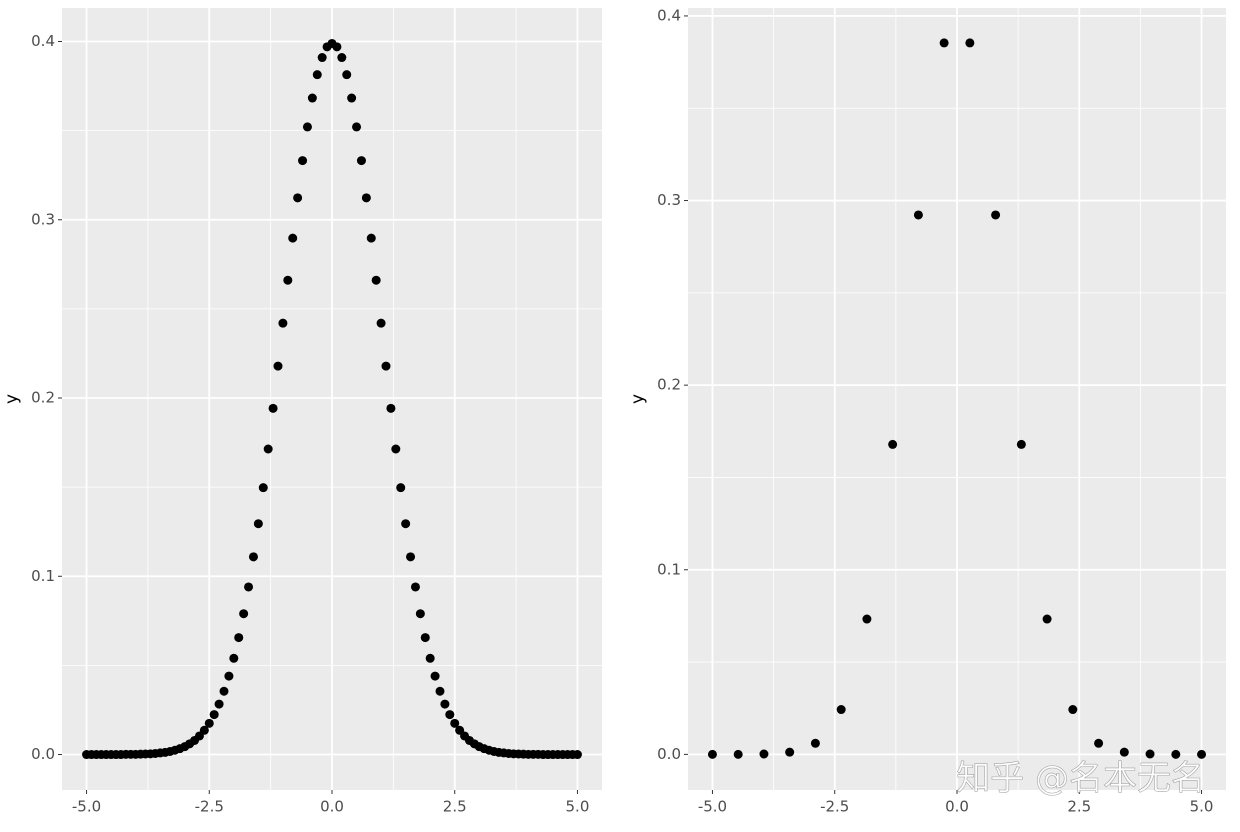 The image size is (1240, 832). What do you see at coordinates (1080, 779) in the screenshot?
I see `watermark: 知乎 @名本无名` at bounding box center [1080, 779].